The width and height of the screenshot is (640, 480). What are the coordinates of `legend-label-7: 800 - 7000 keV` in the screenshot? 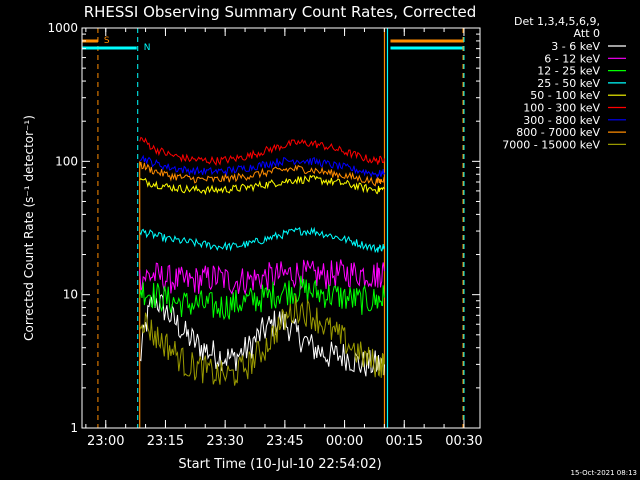 It's located at (558, 132).